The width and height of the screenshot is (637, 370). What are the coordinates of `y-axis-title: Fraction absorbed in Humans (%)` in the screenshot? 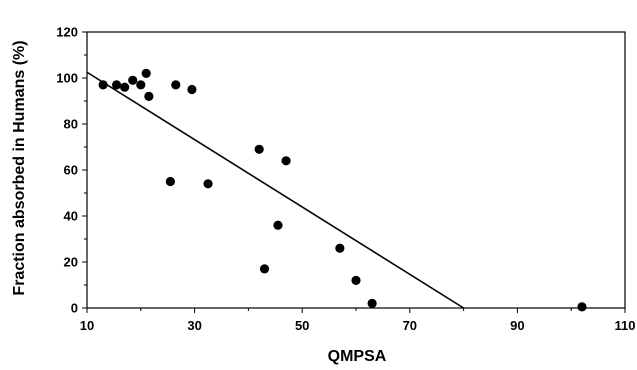 It's located at (19, 167).